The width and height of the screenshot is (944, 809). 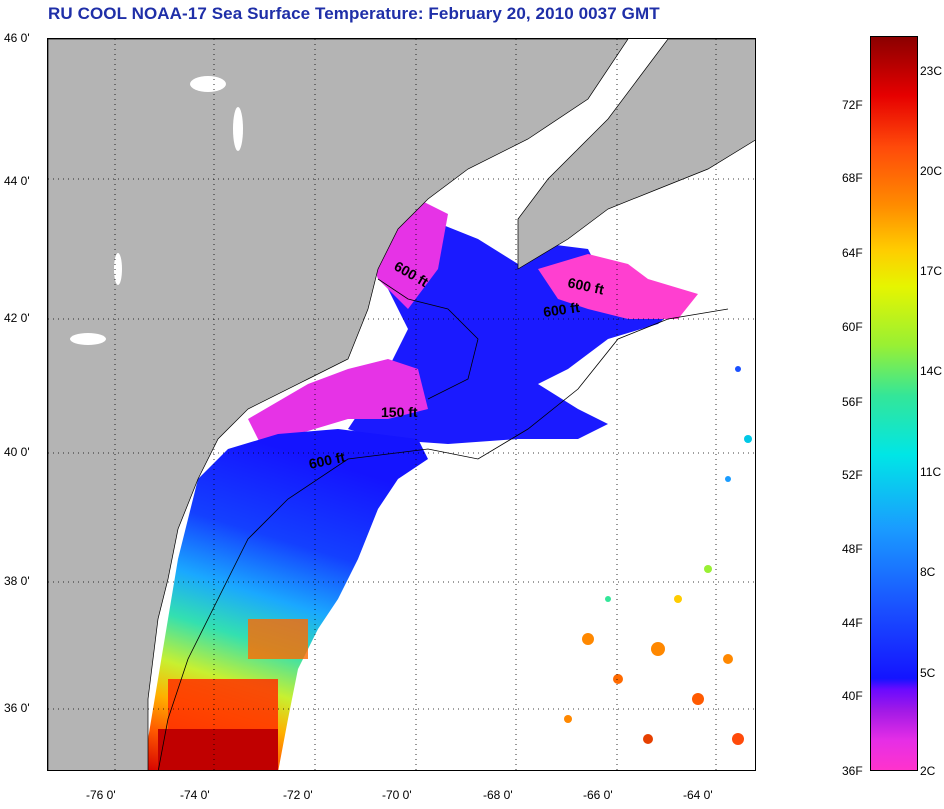 I want to click on colorbar-label-56f: 56F, so click(x=852, y=402).